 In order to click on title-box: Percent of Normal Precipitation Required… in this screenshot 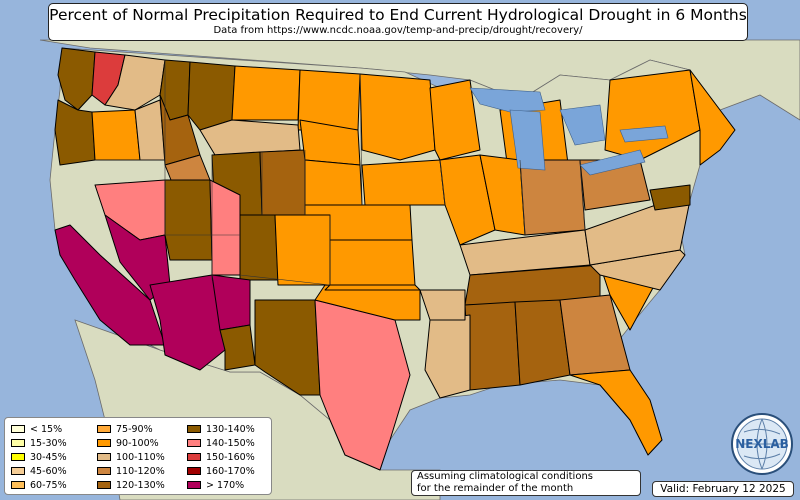, I will do `click(398, 22)`.